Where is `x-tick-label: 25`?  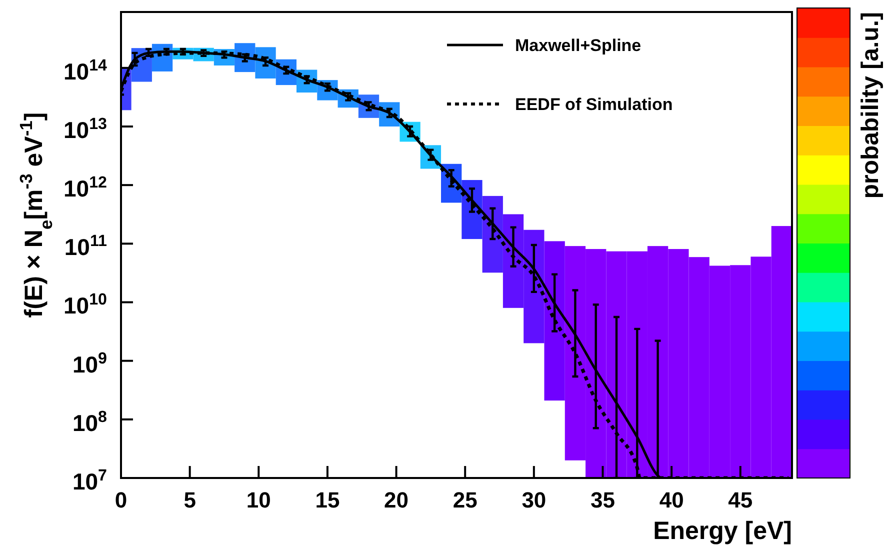
x-tick-label: 25 is located at coordinates (465, 500).